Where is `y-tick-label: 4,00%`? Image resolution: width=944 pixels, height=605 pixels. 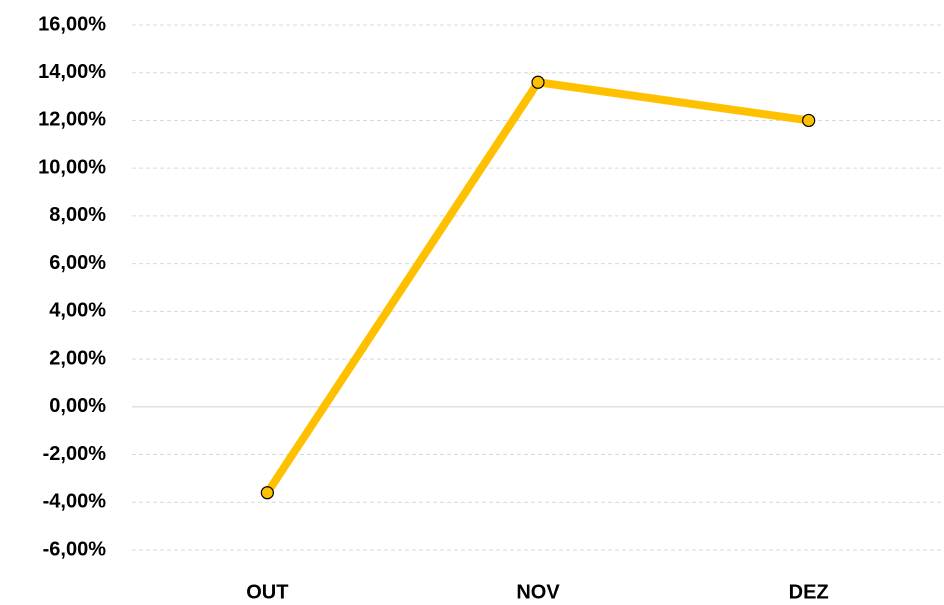
y-tick-label: 4,00% is located at coordinates (77, 311).